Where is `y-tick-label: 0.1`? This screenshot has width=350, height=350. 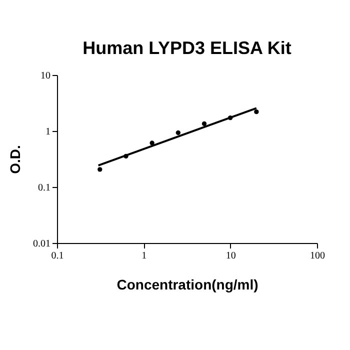 y-tick-label: 0.1 is located at coordinates (44, 188).